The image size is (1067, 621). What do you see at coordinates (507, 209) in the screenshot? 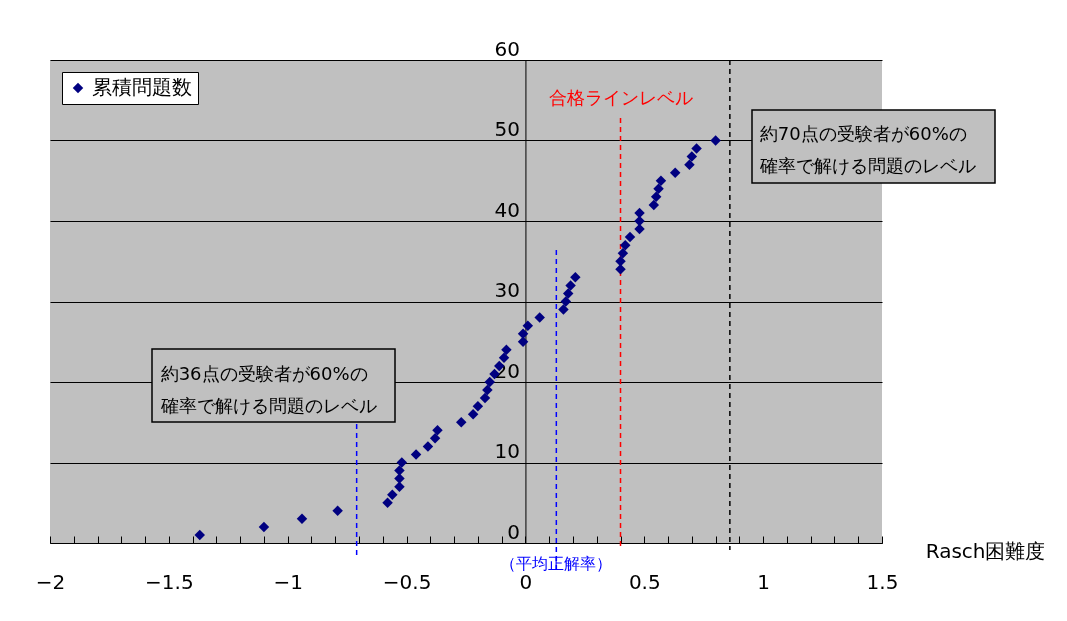
I see `y-tick-label: 40` at bounding box center [507, 209].